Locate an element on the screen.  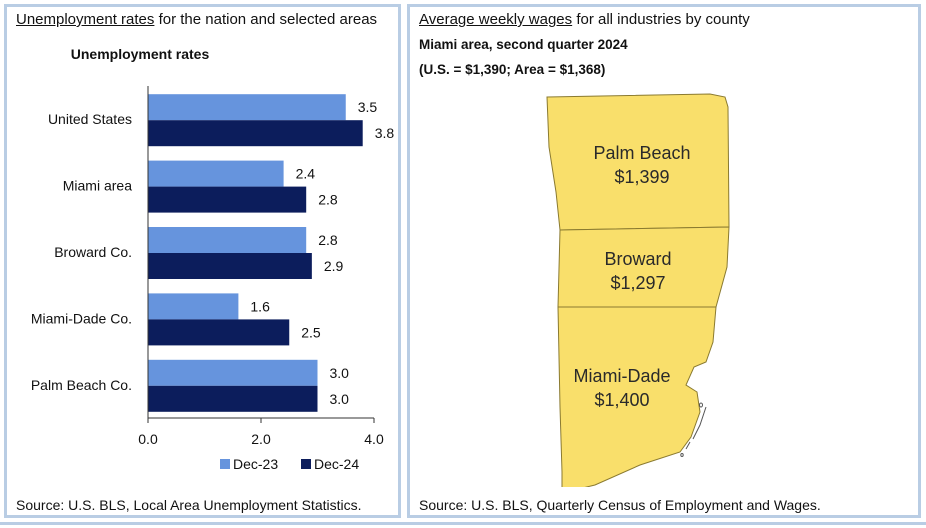
chart-title: Unemployment rates is located at coordinates (140, 54).